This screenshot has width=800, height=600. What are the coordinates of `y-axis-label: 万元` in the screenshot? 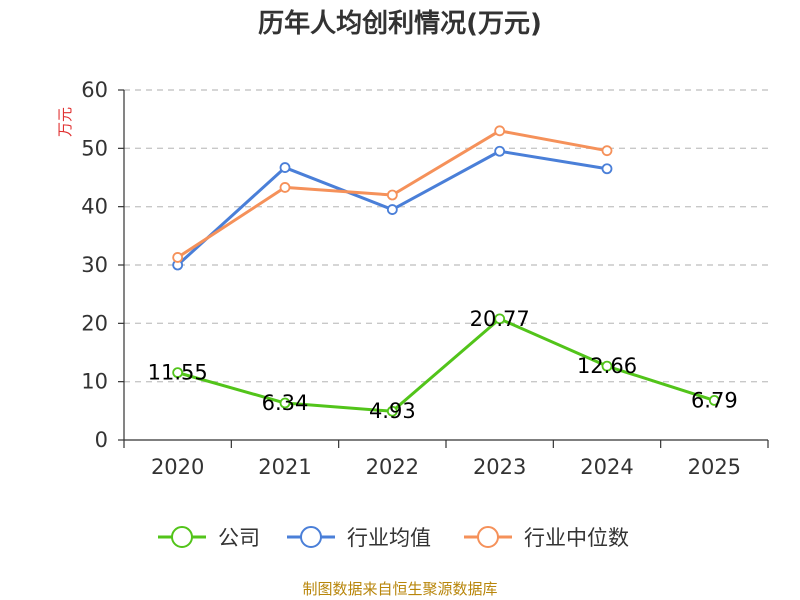 It's located at (65, 122).